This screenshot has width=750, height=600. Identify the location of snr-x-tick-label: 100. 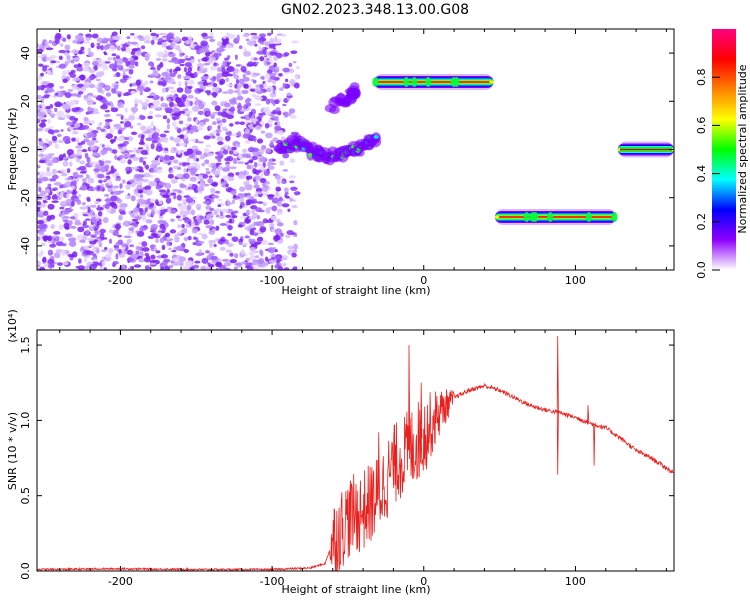
(575, 581).